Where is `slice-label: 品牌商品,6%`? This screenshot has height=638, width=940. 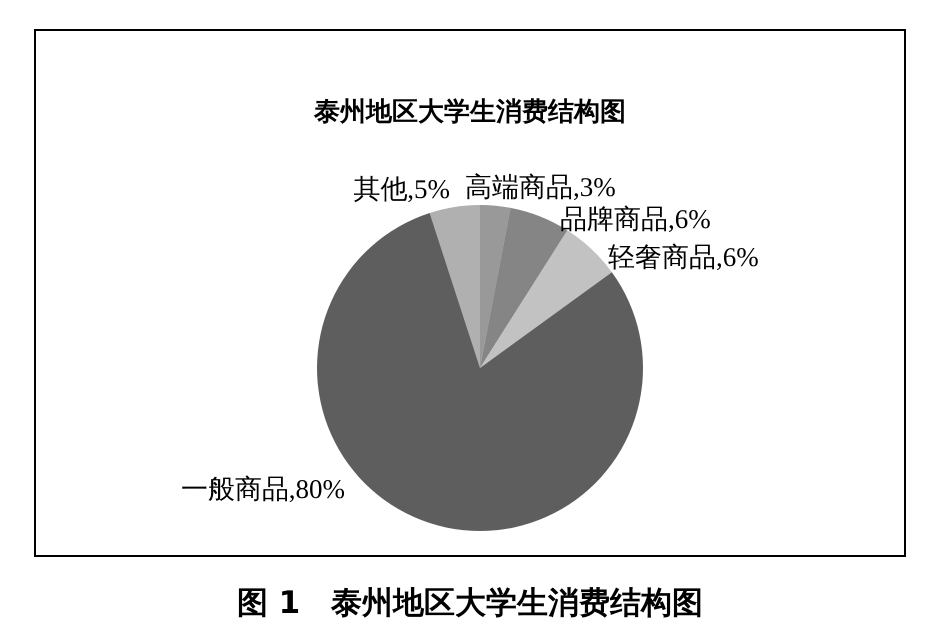
slice-label: 品牌商品,6% is located at coordinates (635, 219).